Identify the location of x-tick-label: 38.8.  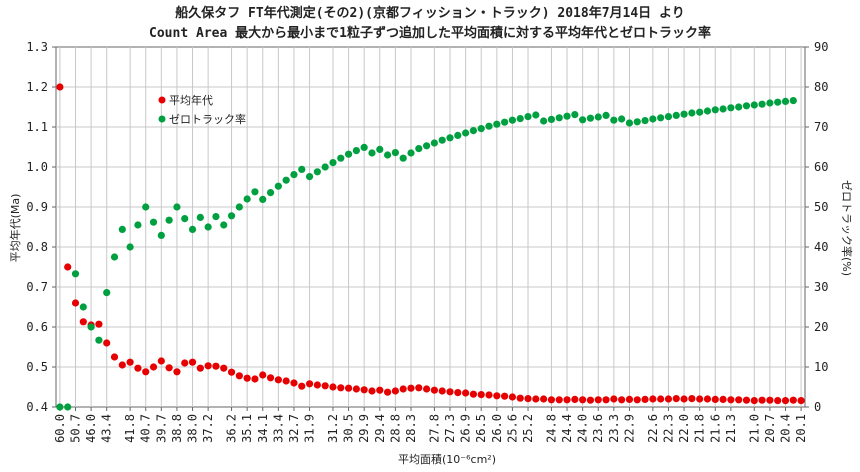
(177, 428).